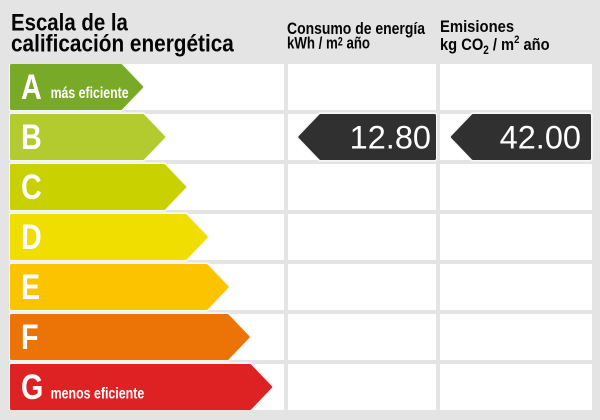 The height and width of the screenshot is (420, 600). What do you see at coordinates (328, 43) in the screenshot?
I see `svg-text: kWh / m2 año` at bounding box center [328, 43].